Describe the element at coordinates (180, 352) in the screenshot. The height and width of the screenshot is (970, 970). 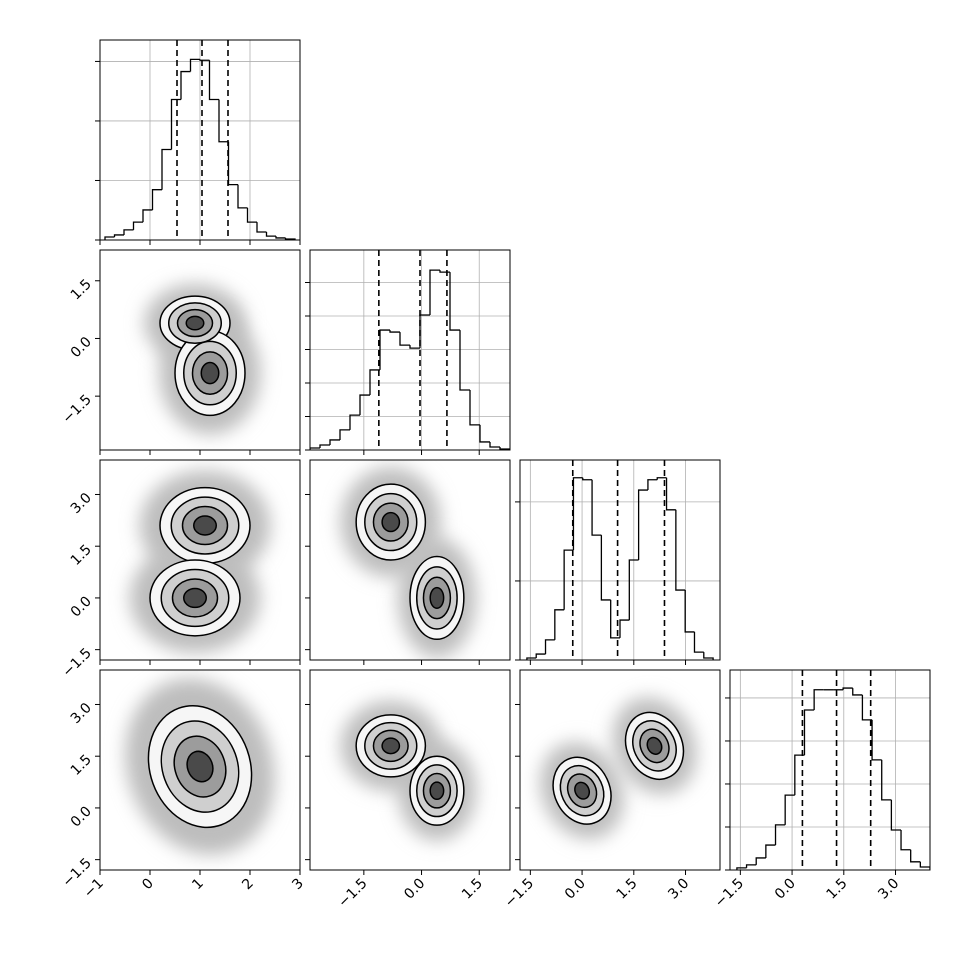
I see `panel: −1.5 0.0 1.5` at that location.